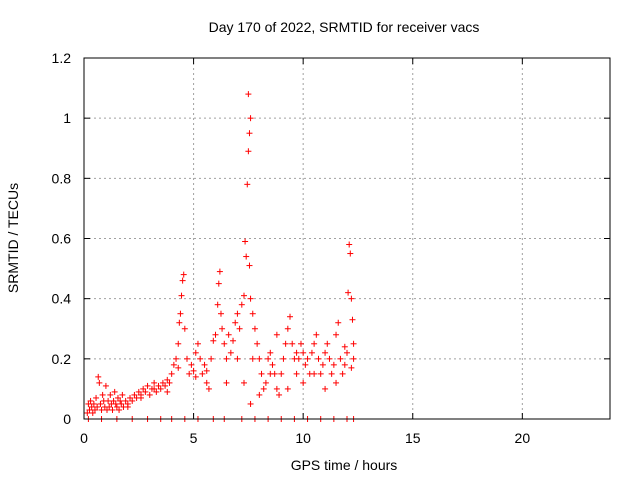 The width and height of the screenshot is (640, 480). Describe the element at coordinates (62, 359) in the screenshot. I see `y-tick-label: 0.2` at that location.